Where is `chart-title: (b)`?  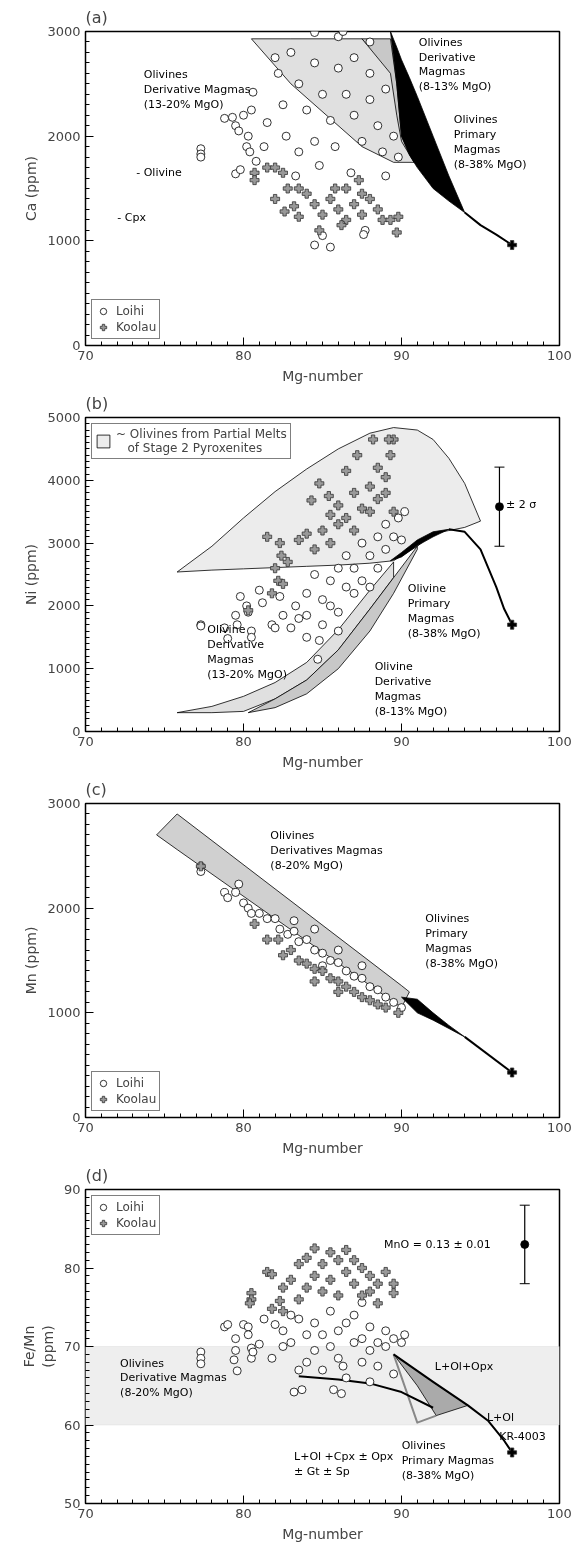
chart-title: (b) is located at coordinates (97, 403).